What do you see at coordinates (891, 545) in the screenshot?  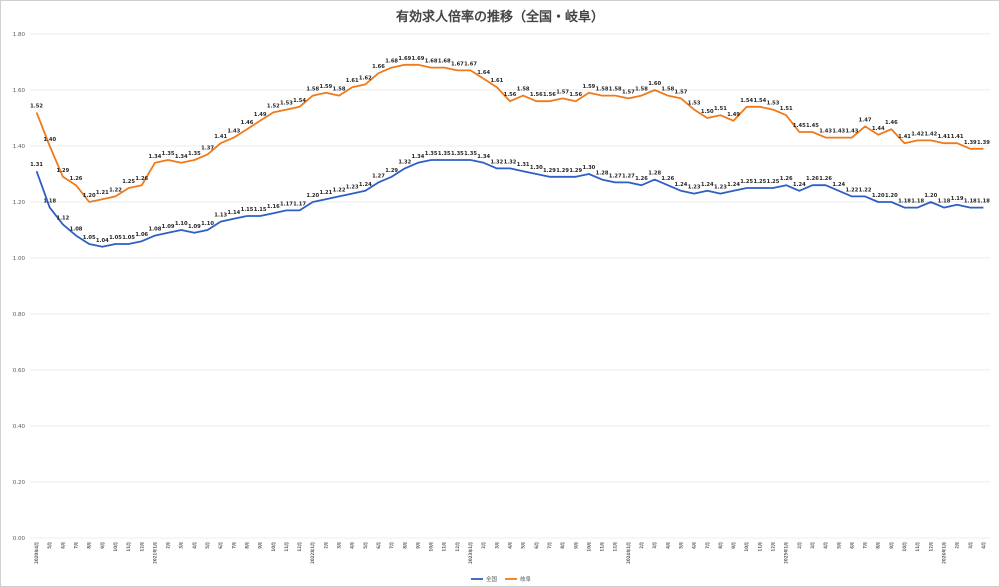 I see `x-tick-label: 9月` at bounding box center [891, 545].